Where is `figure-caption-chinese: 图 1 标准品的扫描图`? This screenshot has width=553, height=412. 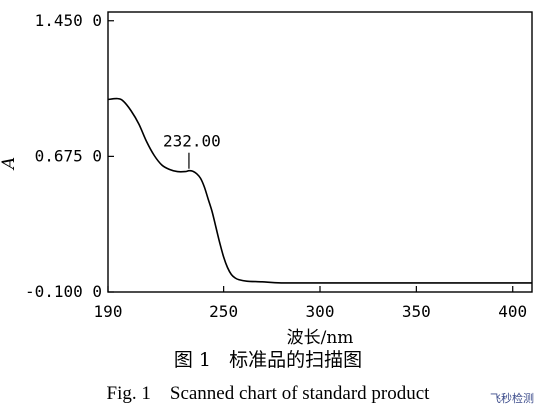
figure-caption-chinese: 图 1 标准品的扫描图 is located at coordinates (268, 360).